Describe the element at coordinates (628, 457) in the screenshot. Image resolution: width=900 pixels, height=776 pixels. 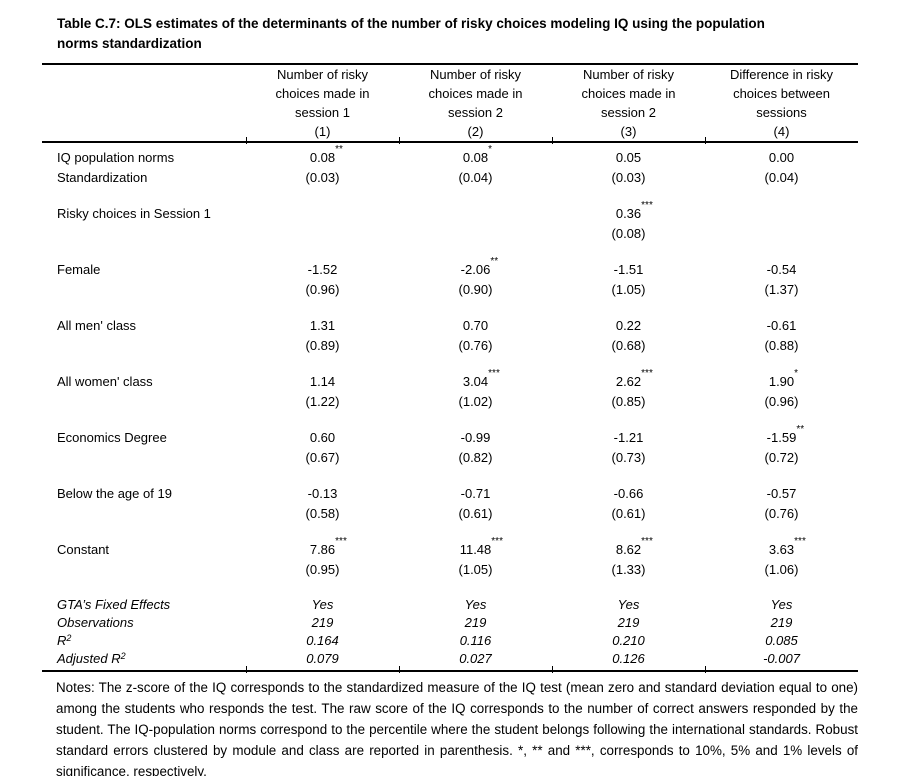
I see `standard-error: (0.73)` at that location.